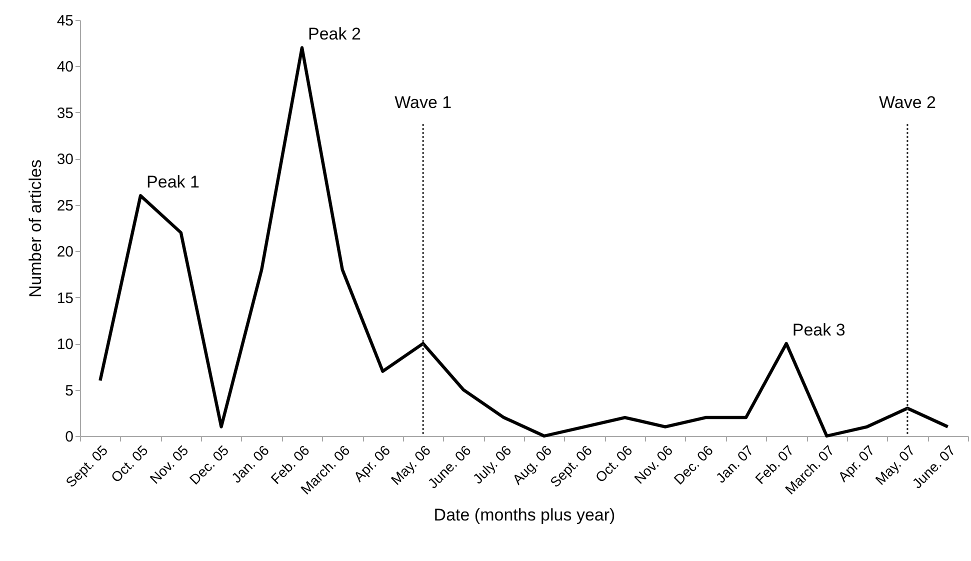  Describe the element at coordinates (693, 465) in the screenshot. I see `x-tick-label: Dec. 06` at that location.